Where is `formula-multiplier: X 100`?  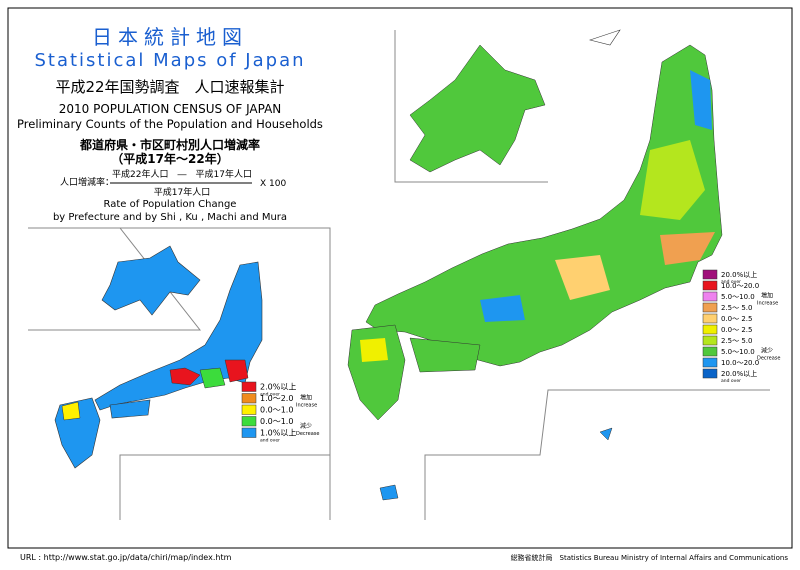
formula-multiplier: X 100 is located at coordinates (273, 184).